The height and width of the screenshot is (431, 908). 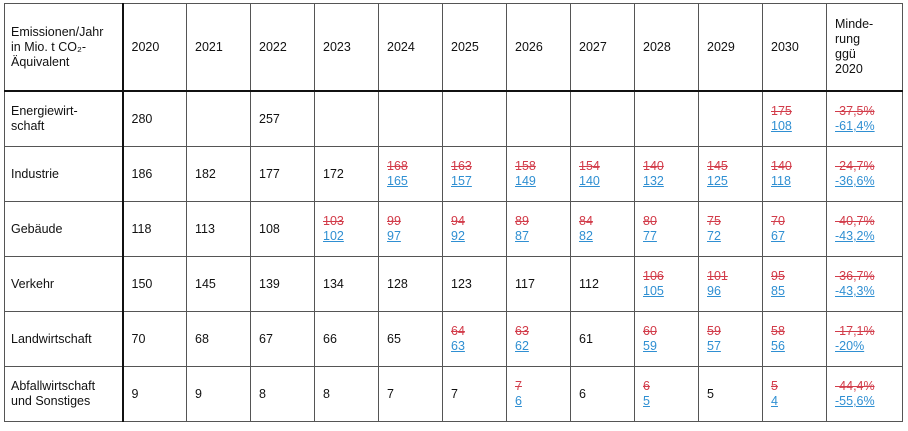 What do you see at coordinates (394, 236) in the screenshot?
I see `new-value: 97` at bounding box center [394, 236].